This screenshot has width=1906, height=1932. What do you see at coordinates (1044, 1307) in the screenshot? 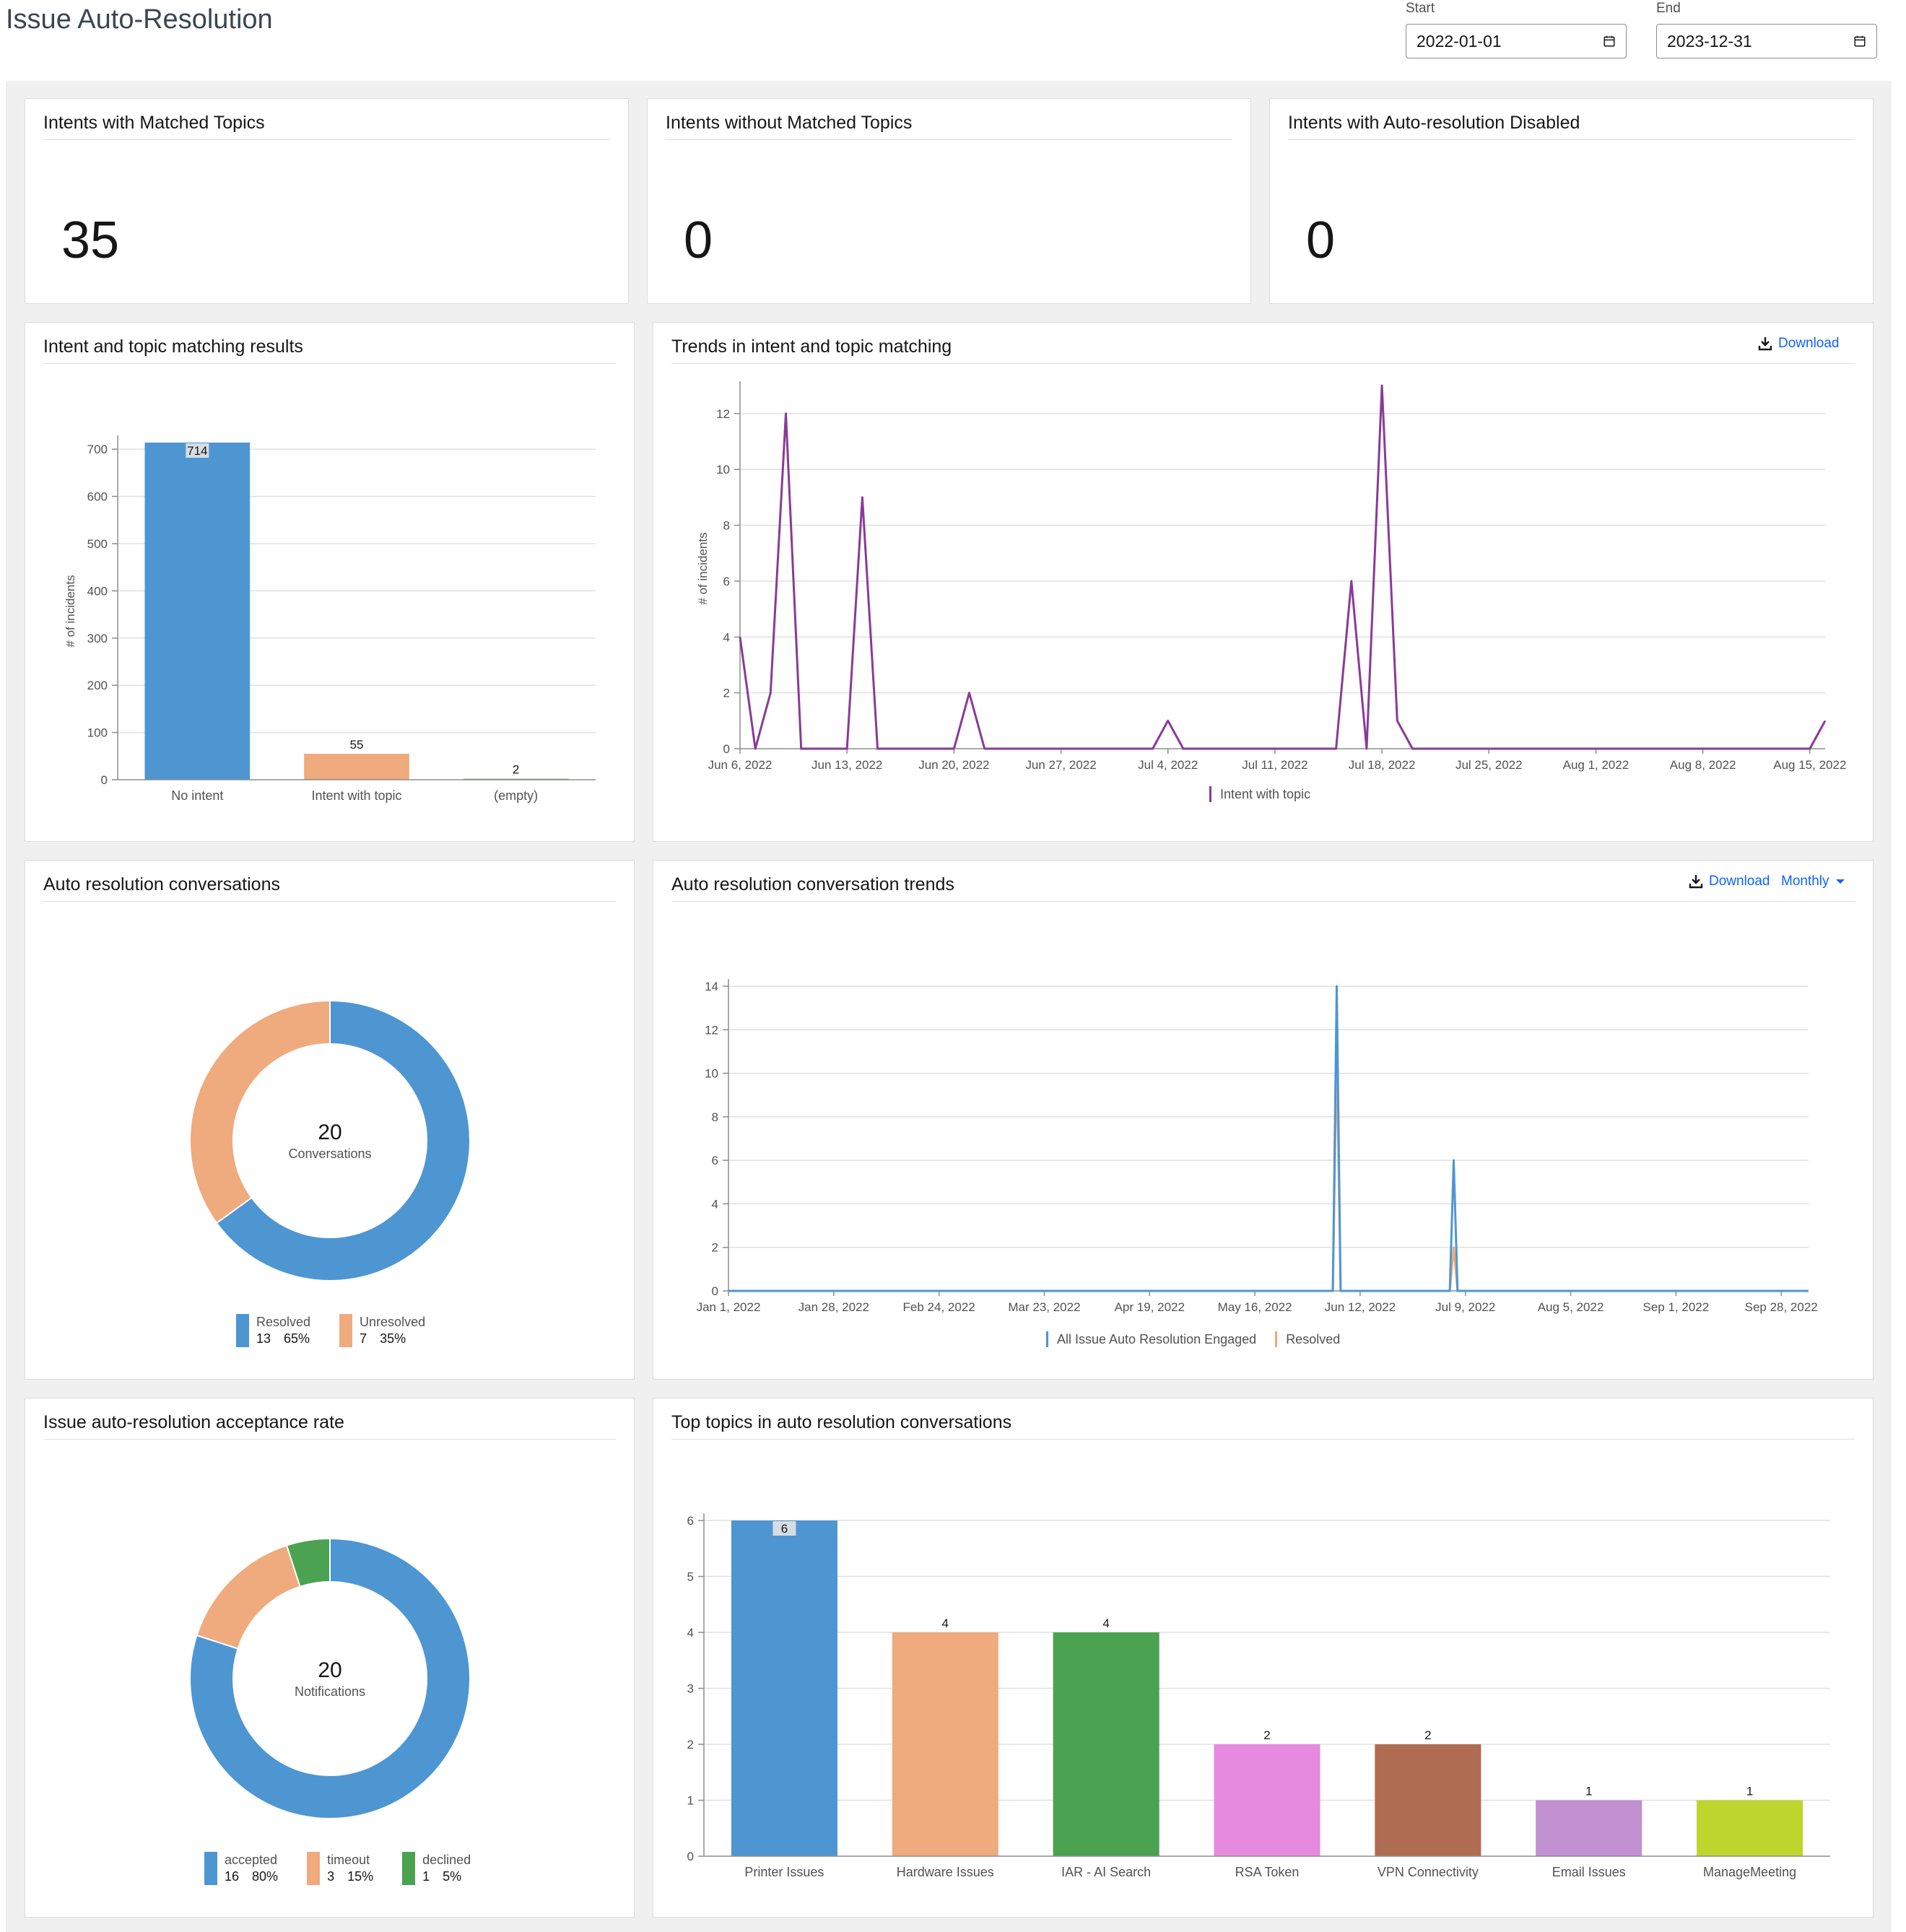
I see `x-tick-label: Mar 23, 2022` at bounding box center [1044, 1307].